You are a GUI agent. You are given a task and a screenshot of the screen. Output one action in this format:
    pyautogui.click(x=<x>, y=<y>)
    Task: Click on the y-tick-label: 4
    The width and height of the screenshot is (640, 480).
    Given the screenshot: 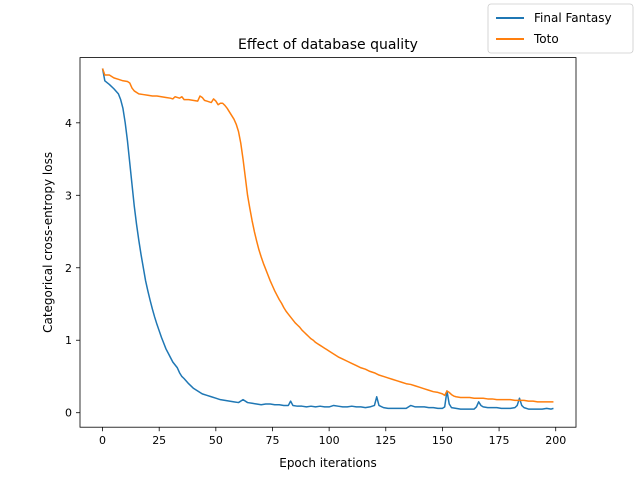 What is the action you would take?
    pyautogui.click(x=68, y=123)
    